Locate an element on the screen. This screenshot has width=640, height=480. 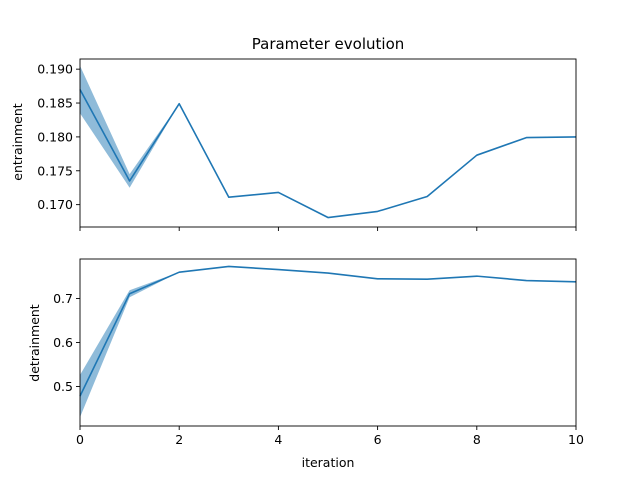
x-tick-label: 8 is located at coordinates (477, 439).